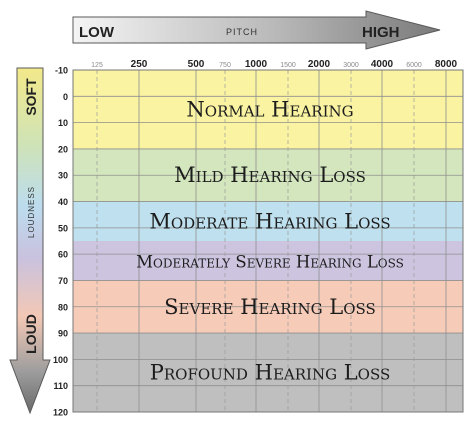  I want to click on y-tick-label-0: 0, so click(65, 97).